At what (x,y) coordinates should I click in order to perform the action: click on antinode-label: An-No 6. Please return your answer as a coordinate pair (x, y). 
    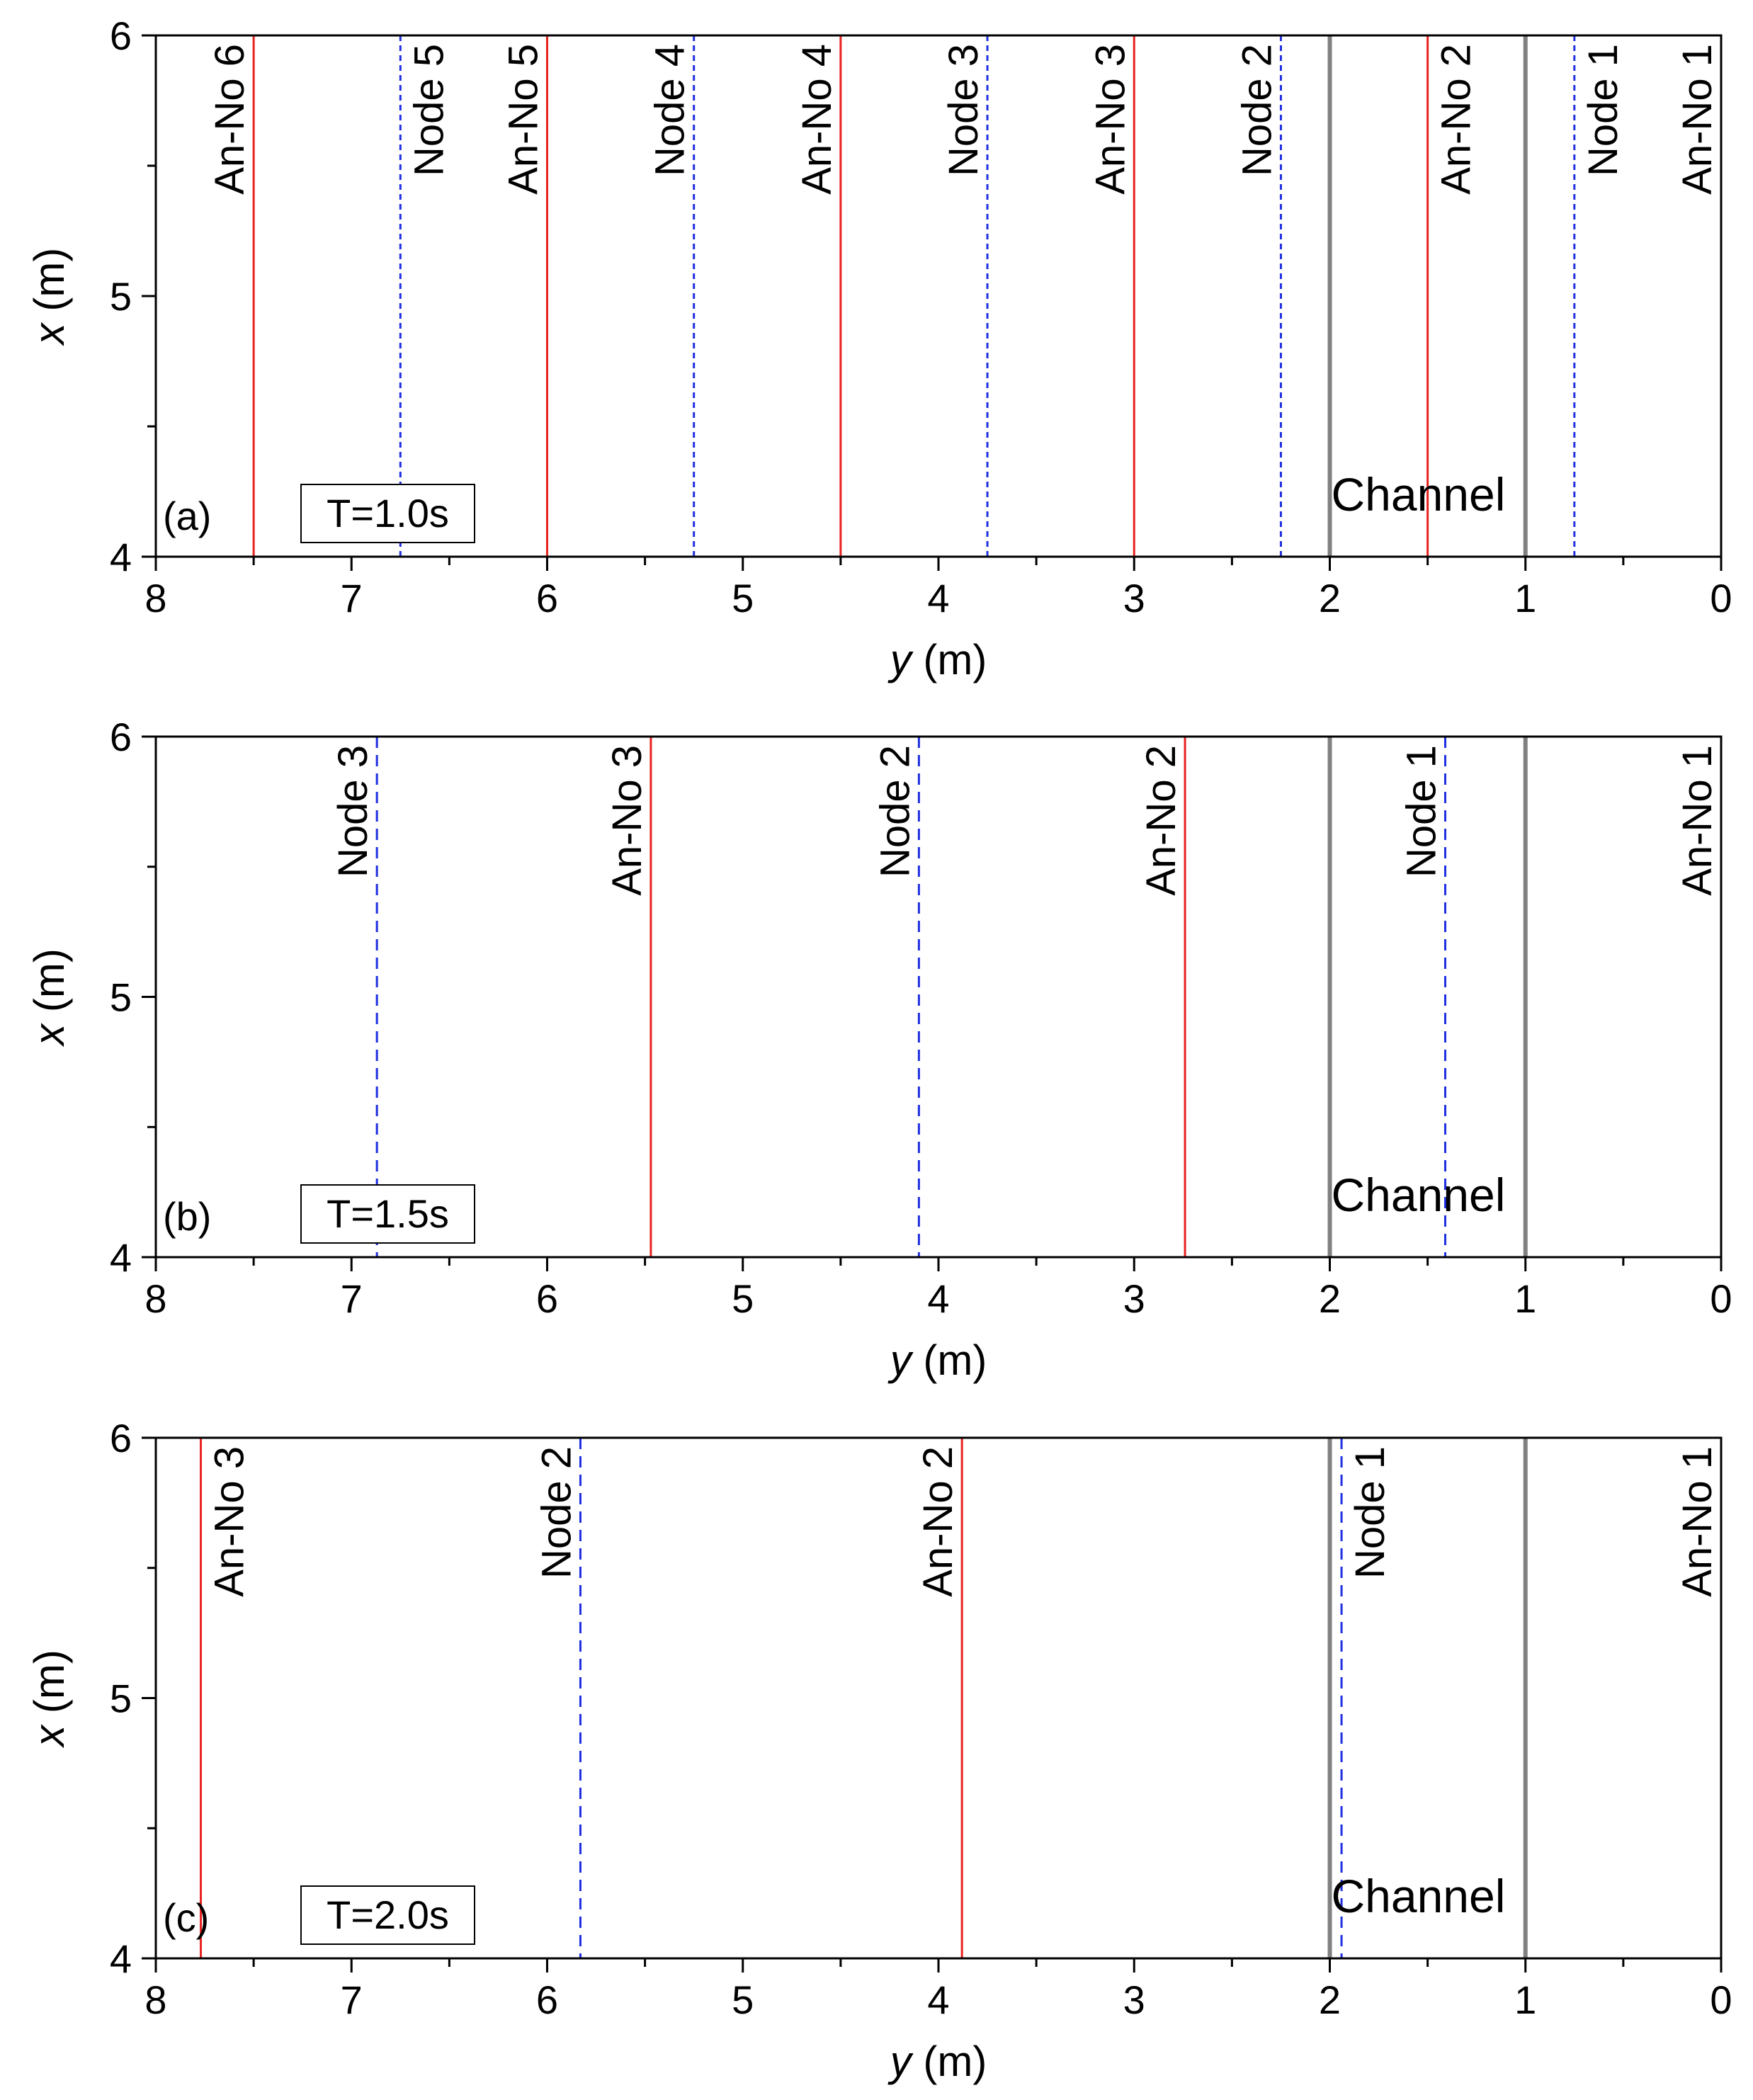
    Looking at the image, I should click on (230, 119).